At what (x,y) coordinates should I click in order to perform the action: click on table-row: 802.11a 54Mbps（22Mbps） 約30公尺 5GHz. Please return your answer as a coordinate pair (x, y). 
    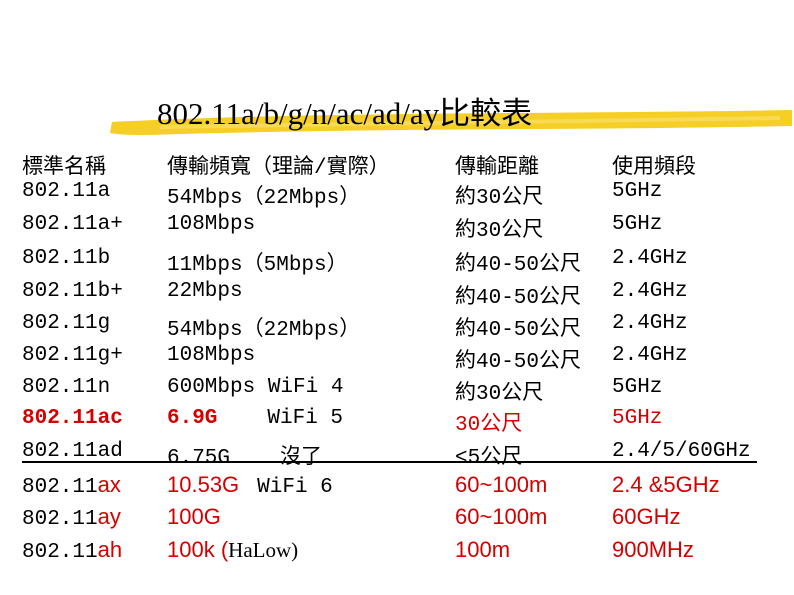
    Looking at the image, I should click on (397, 195).